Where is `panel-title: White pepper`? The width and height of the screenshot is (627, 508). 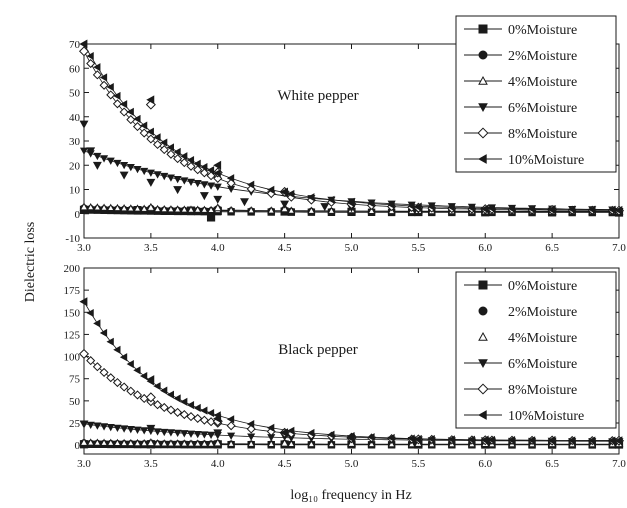
panel-title: White pepper is located at coordinates (317, 96).